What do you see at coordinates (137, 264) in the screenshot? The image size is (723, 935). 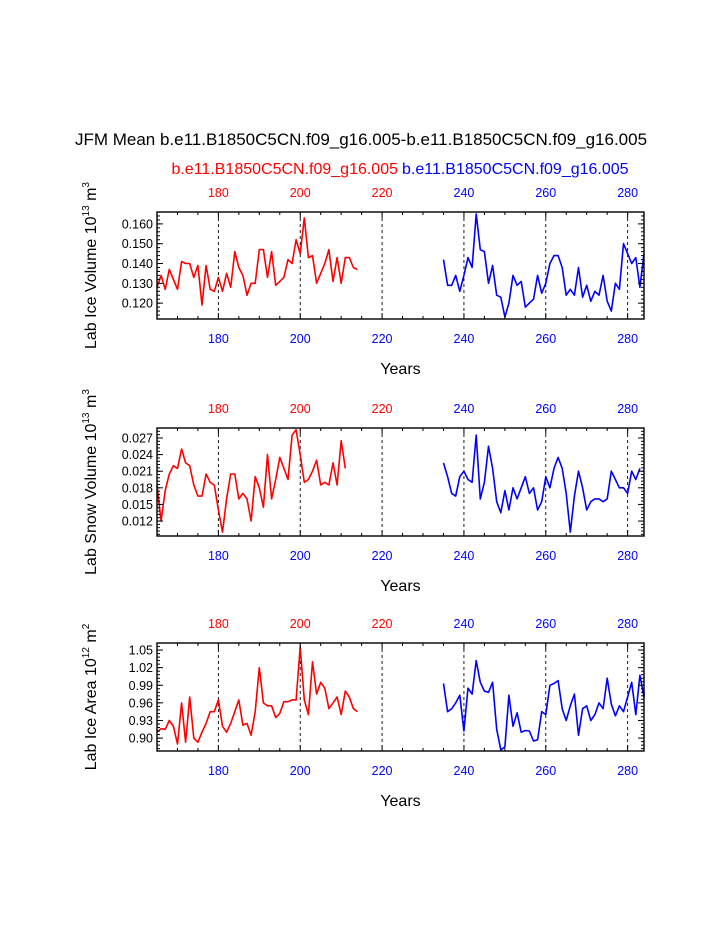 I see `y-tick-label: 0.140` at bounding box center [137, 264].